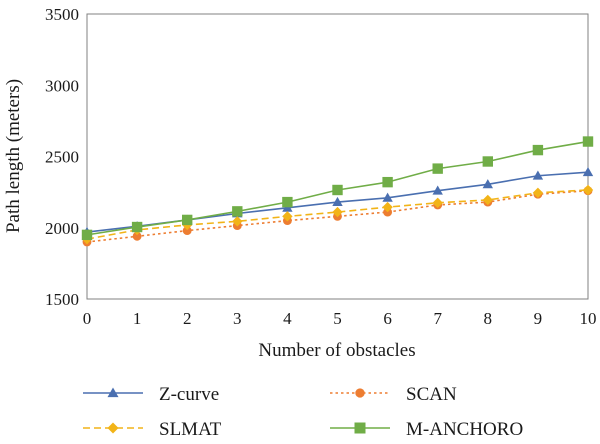  I want to click on y-tick-label: 1500, so click(62, 299).